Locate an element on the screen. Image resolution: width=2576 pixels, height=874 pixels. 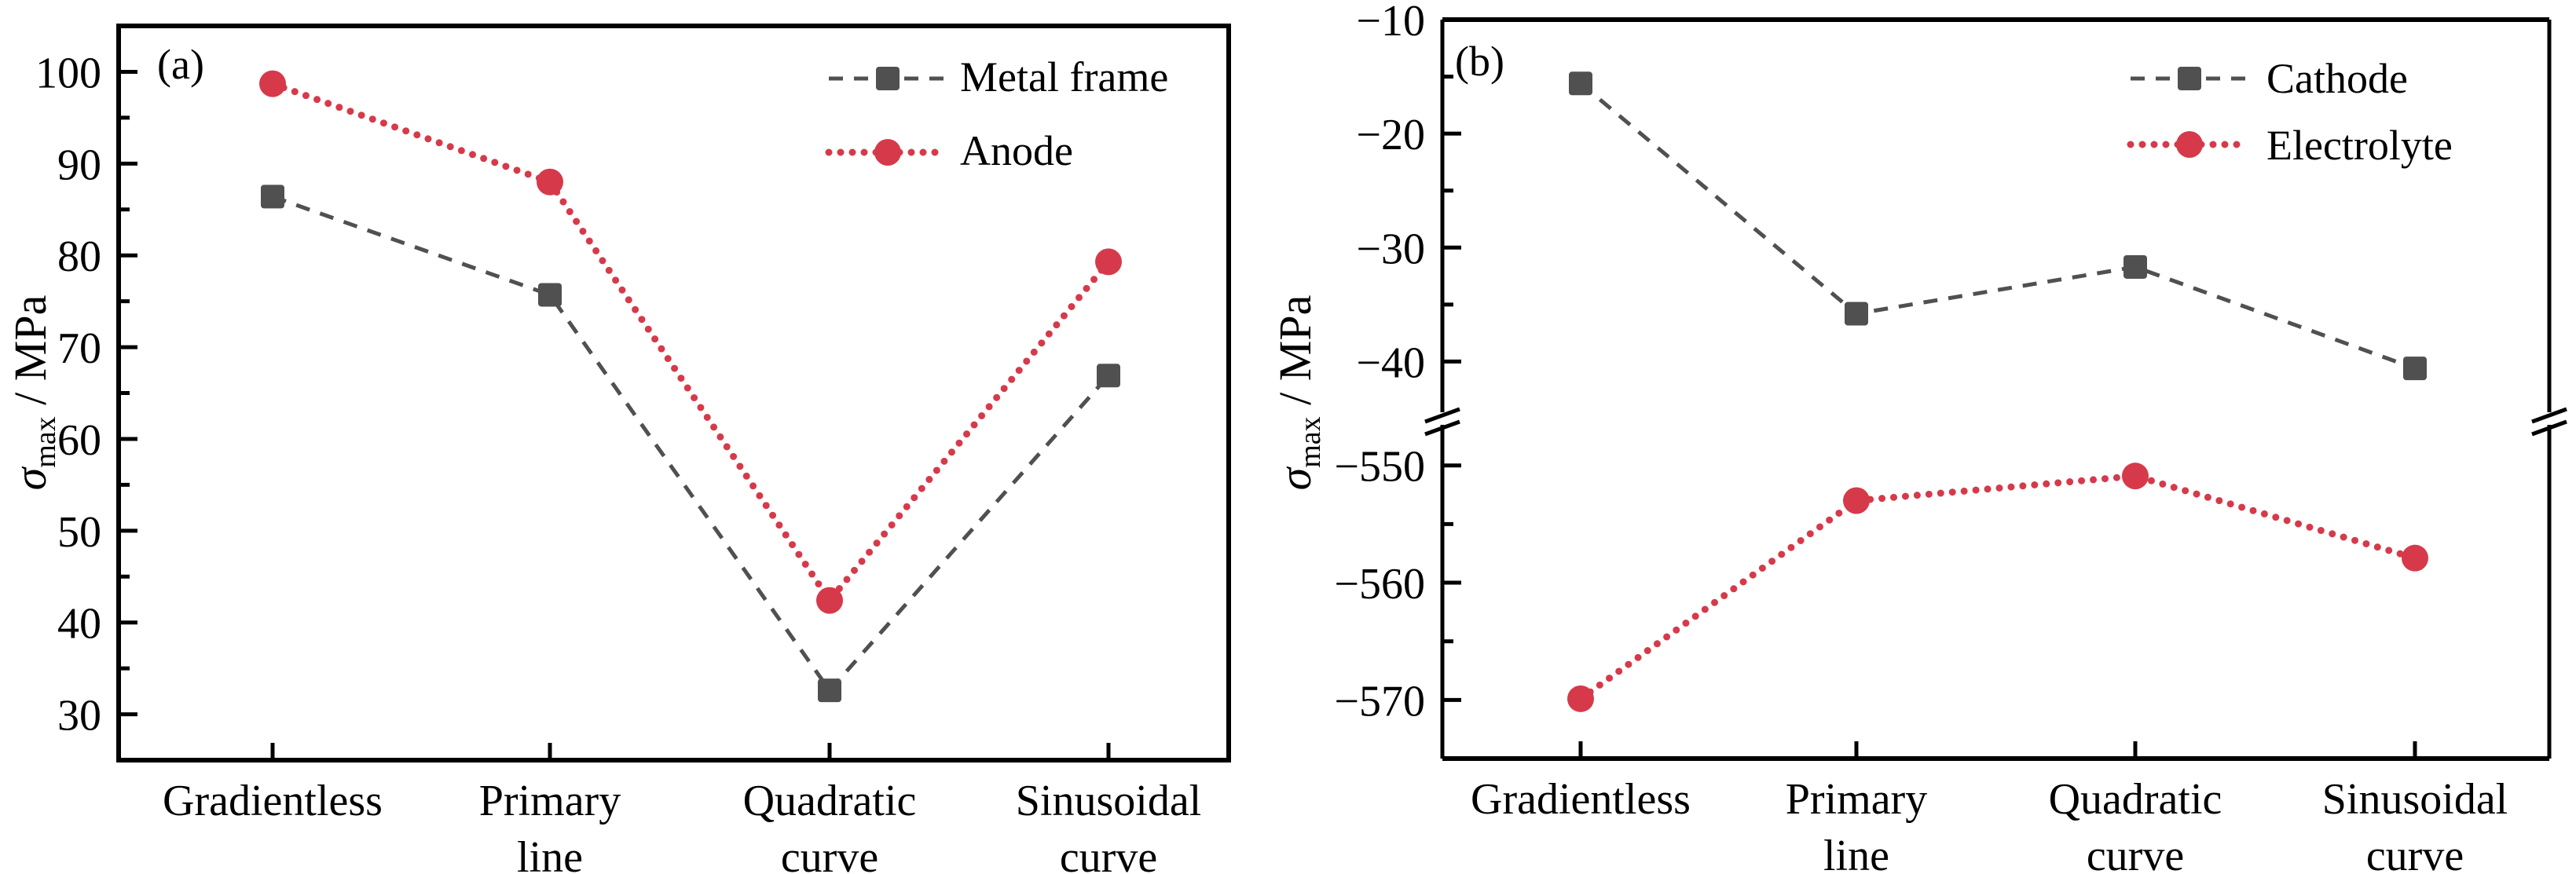
legend-label-metal-frame: Metal frame is located at coordinates (1064, 77).